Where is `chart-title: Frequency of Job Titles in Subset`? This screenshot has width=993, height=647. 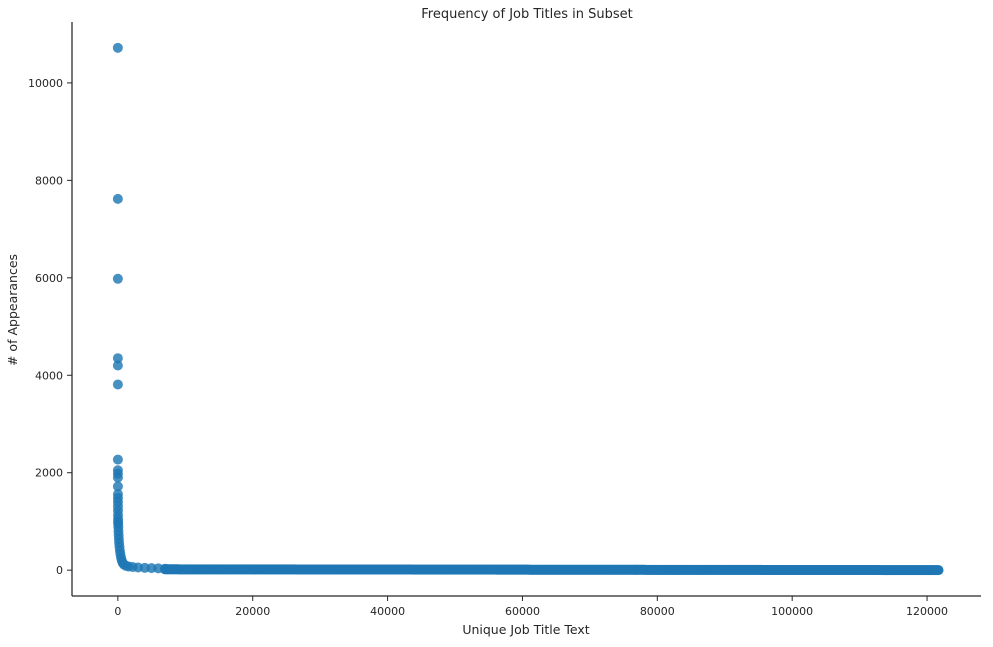
chart-title: Frequency of Job Titles in Subset is located at coordinates (527, 14).